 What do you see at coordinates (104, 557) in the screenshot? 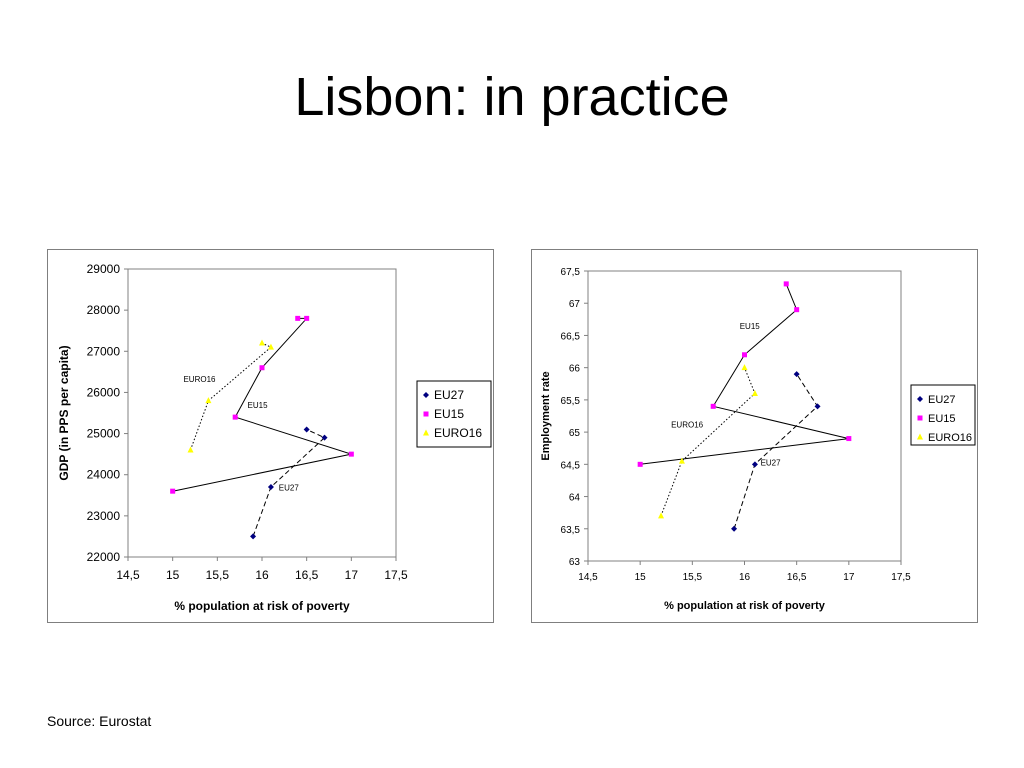
I see `y-tick-label: 22000` at bounding box center [104, 557].